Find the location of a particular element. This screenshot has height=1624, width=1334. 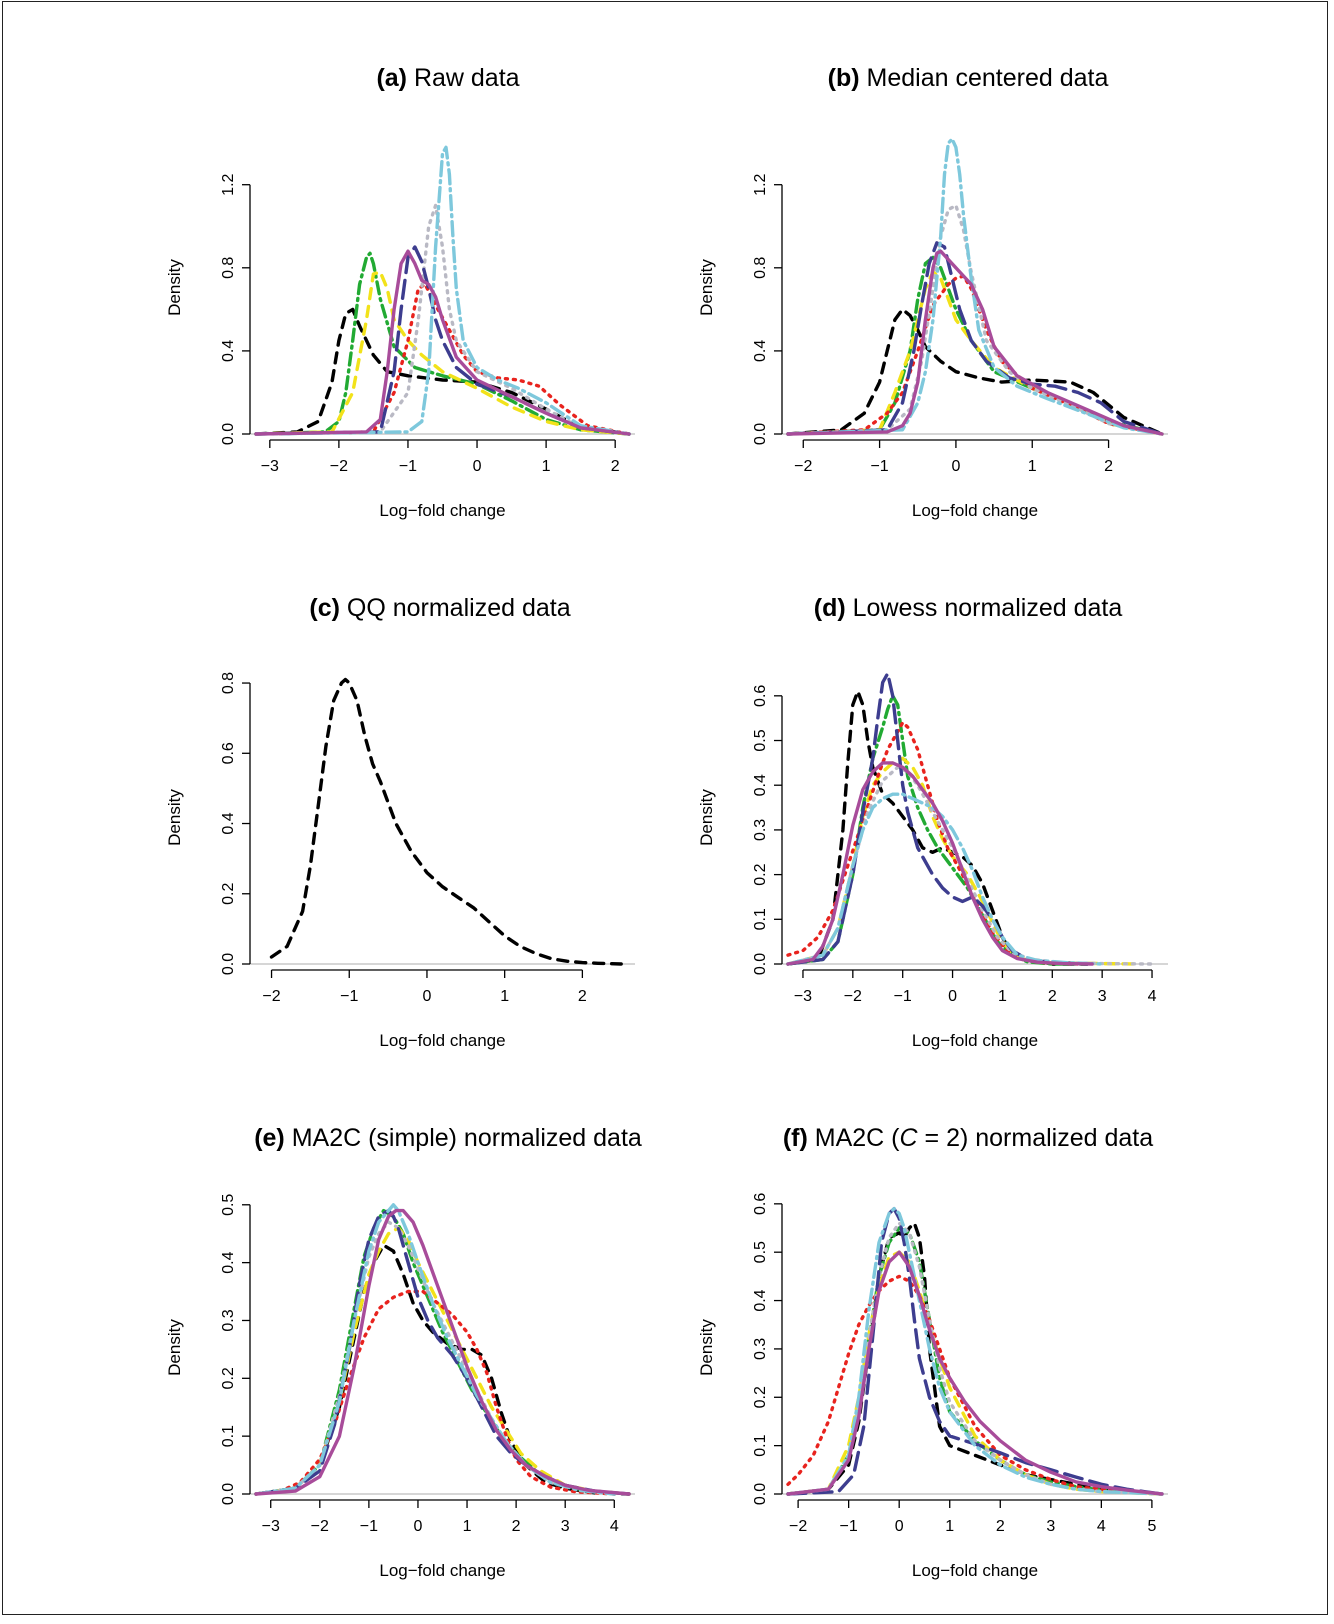

chart-title-text: QQ normalized data is located at coordinates (459, 608).